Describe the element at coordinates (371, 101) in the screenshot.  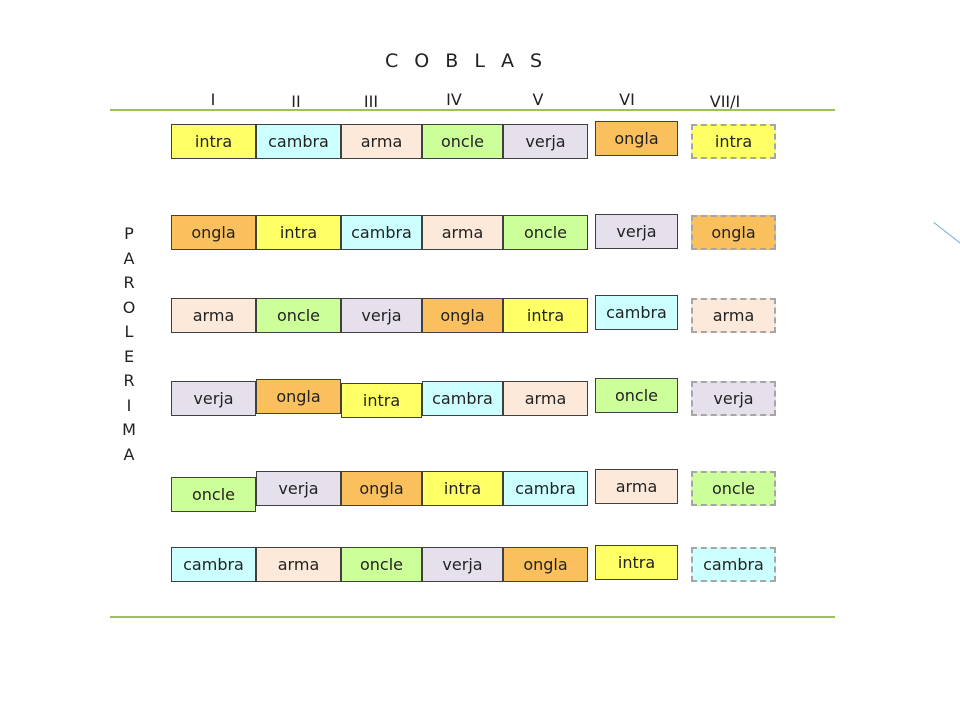
I see `column-header-3: III` at that location.